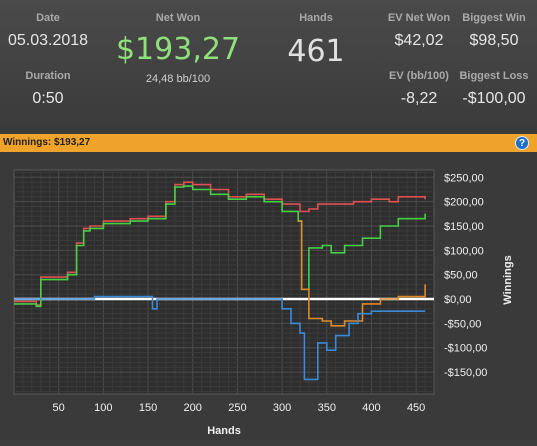 This screenshot has width=537, height=446. What do you see at coordinates (316, 18) in the screenshot?
I see `hands-label: Hands` at bounding box center [316, 18].